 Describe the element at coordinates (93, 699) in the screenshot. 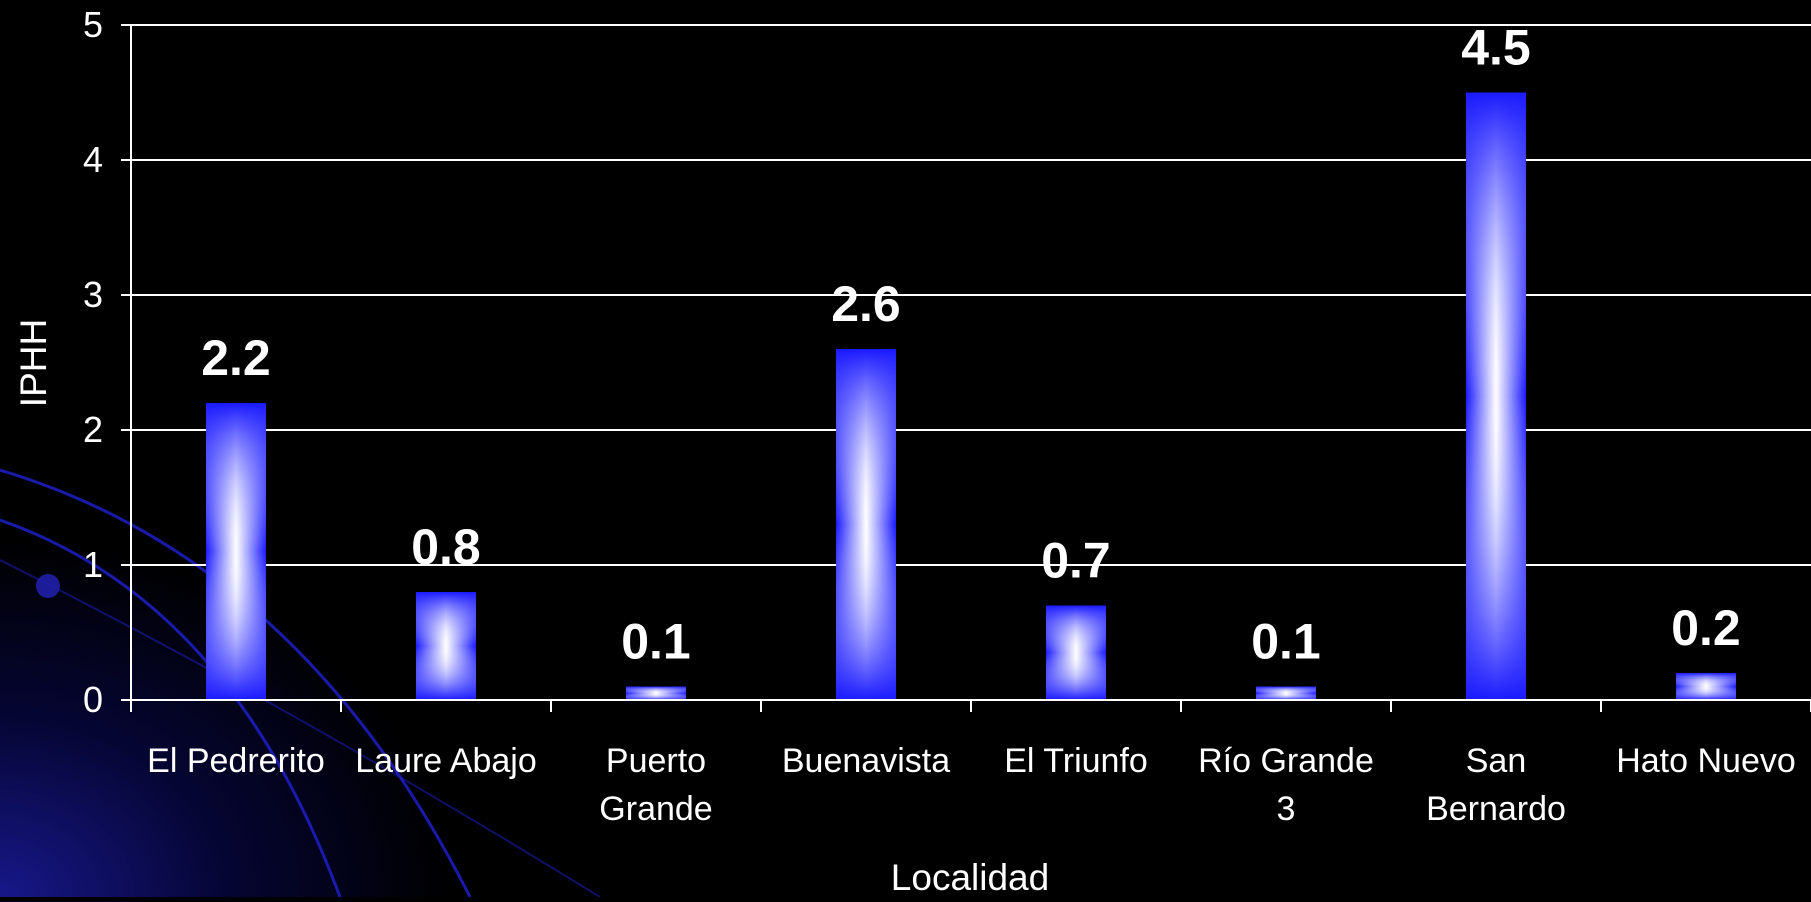

I see `y-tick-label: 0` at that location.